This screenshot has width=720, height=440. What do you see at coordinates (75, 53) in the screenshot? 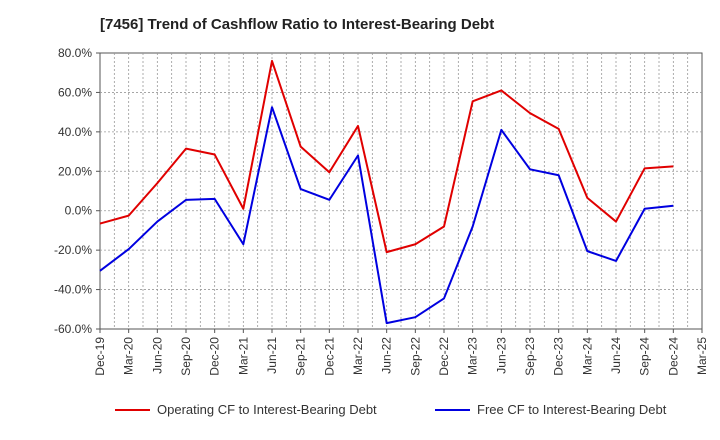
I see `y-tick-label: 80.0%` at bounding box center [75, 53].